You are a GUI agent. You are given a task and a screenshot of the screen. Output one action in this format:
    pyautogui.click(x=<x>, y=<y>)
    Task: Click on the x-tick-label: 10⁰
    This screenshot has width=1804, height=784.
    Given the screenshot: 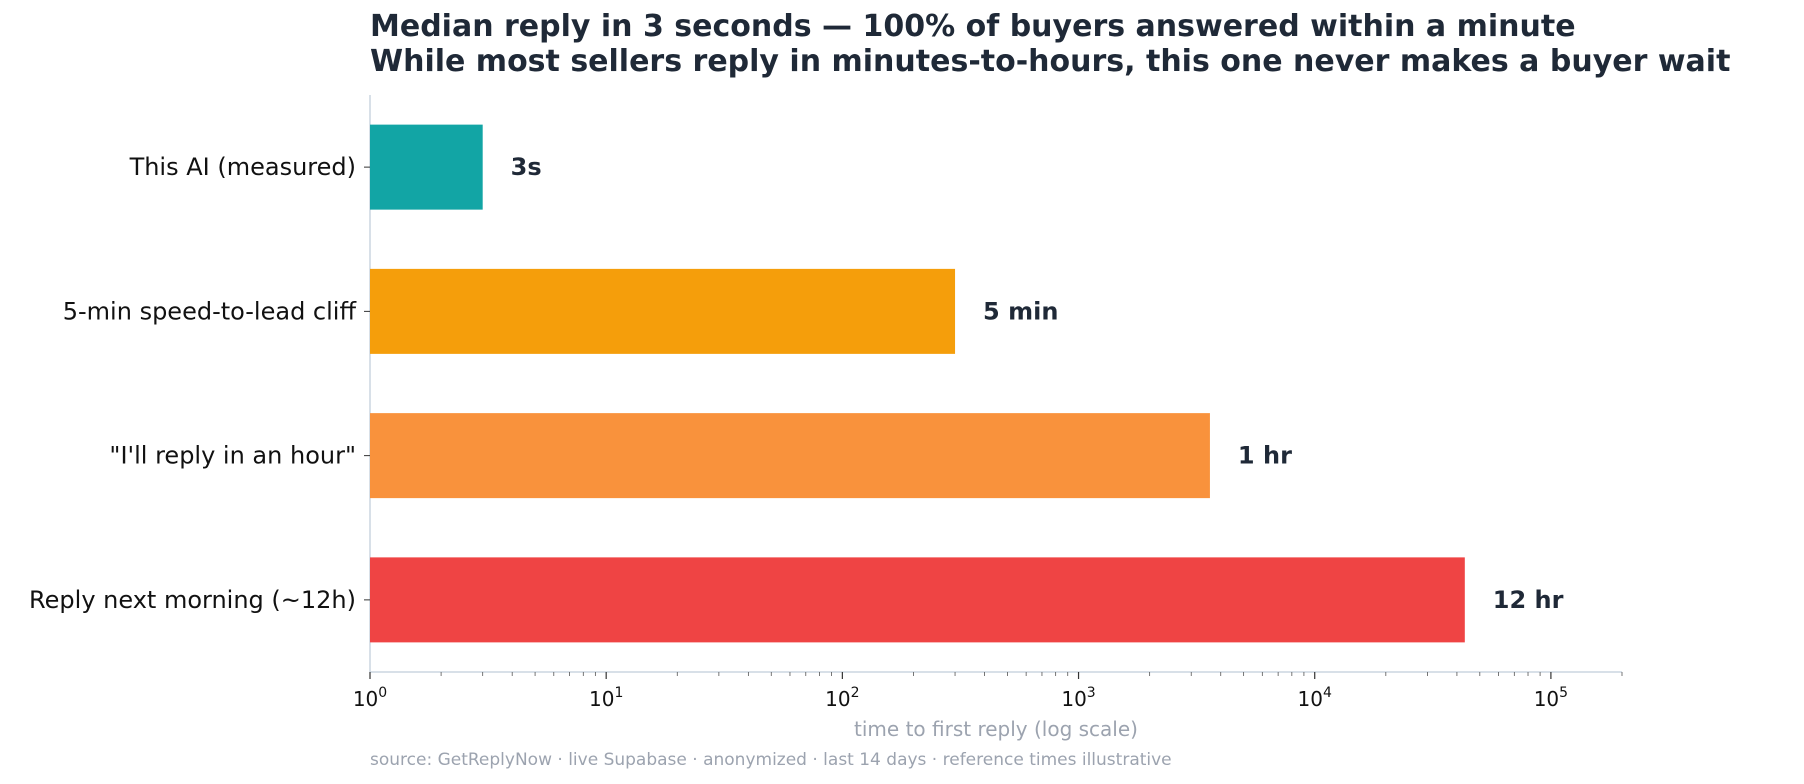 What is the action you would take?
    pyautogui.click(x=370, y=698)
    